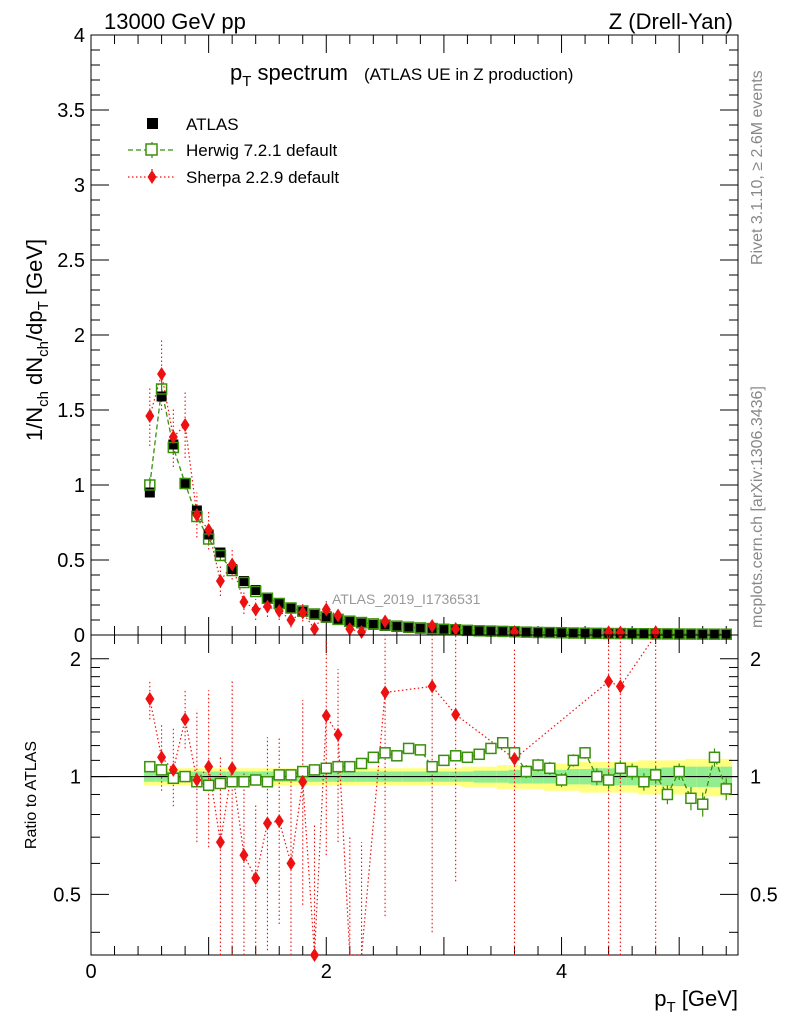 Image resolution: width=786 pixels, height=1024 pixels. I want to click on energy-label: 13000 GeV pp, so click(175, 21).